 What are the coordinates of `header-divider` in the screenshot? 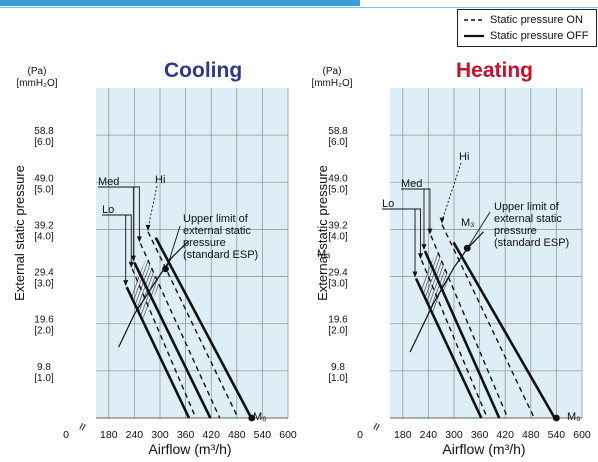 It's located at (299, 7).